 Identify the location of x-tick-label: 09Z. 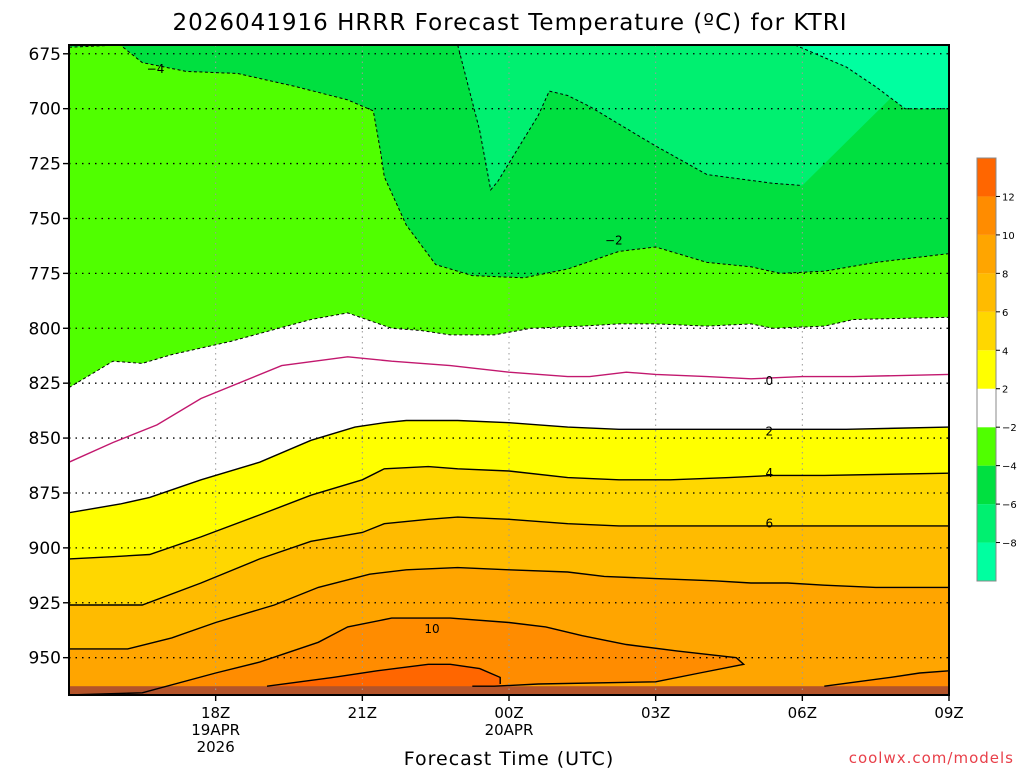
(948, 713).